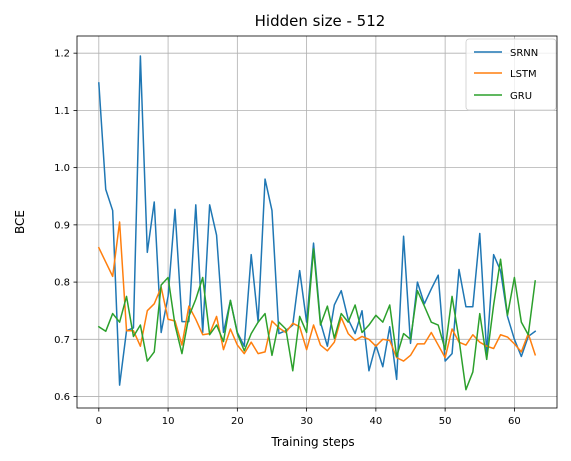  I want to click on legend-box, so click(511, 74).